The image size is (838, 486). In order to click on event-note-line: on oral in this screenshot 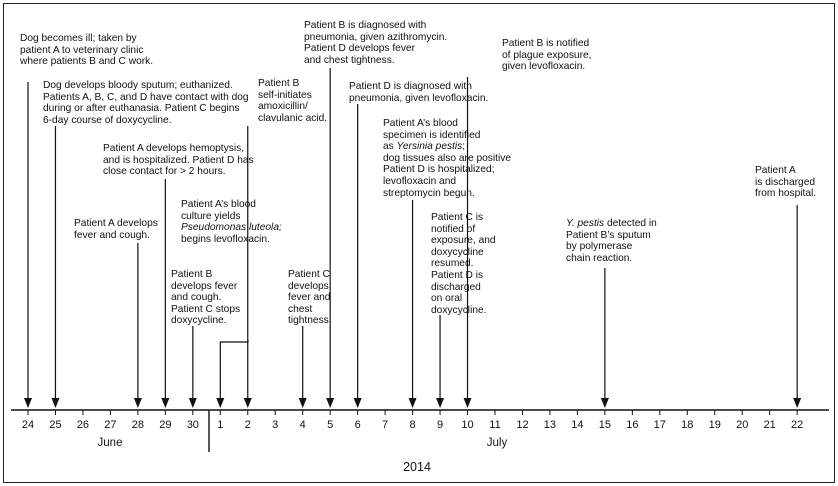, I will do `click(447, 299)`.